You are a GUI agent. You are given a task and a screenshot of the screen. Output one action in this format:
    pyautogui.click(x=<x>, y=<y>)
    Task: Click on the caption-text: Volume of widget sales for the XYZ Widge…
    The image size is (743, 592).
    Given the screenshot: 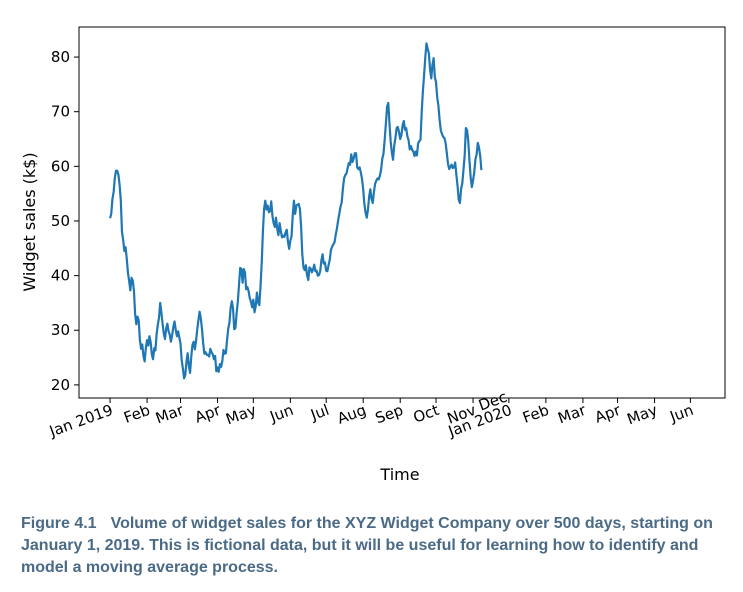 What is the action you would take?
    pyautogui.click(x=367, y=545)
    